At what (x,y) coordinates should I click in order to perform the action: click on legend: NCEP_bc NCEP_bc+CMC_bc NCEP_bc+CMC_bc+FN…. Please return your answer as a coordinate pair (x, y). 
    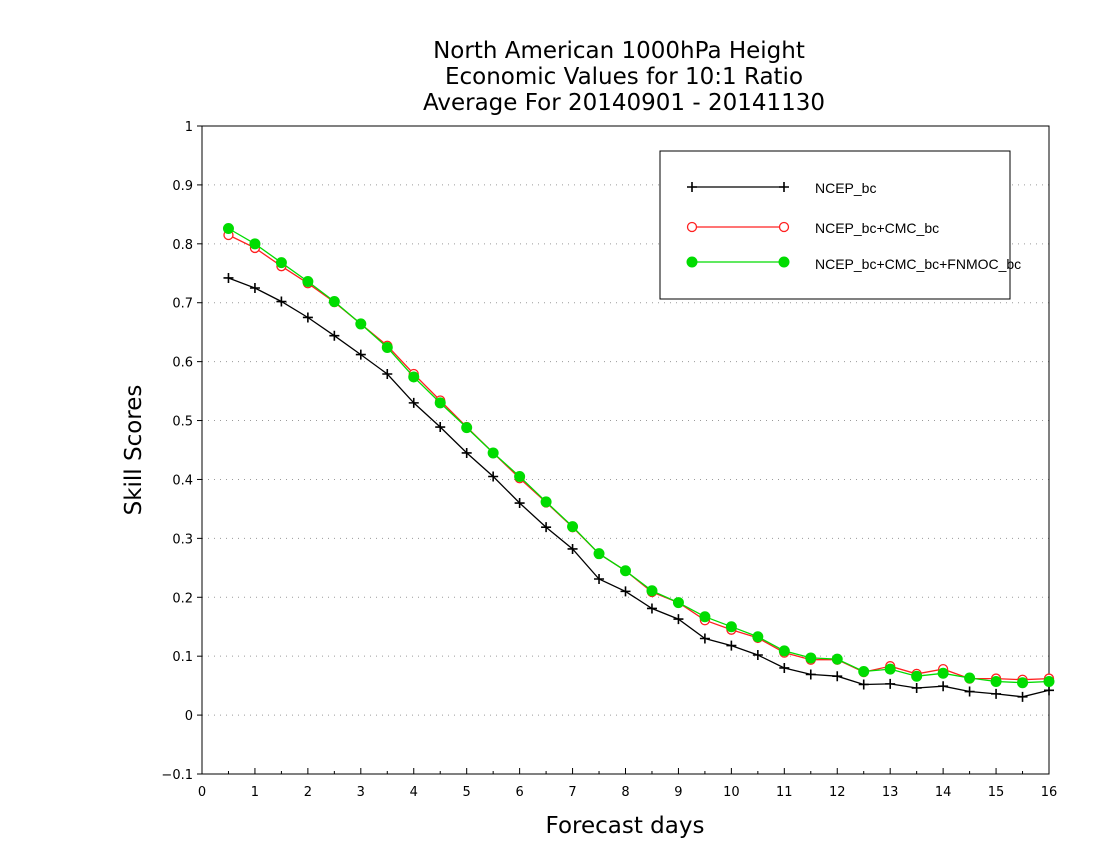
    Looking at the image, I should click on (840, 225).